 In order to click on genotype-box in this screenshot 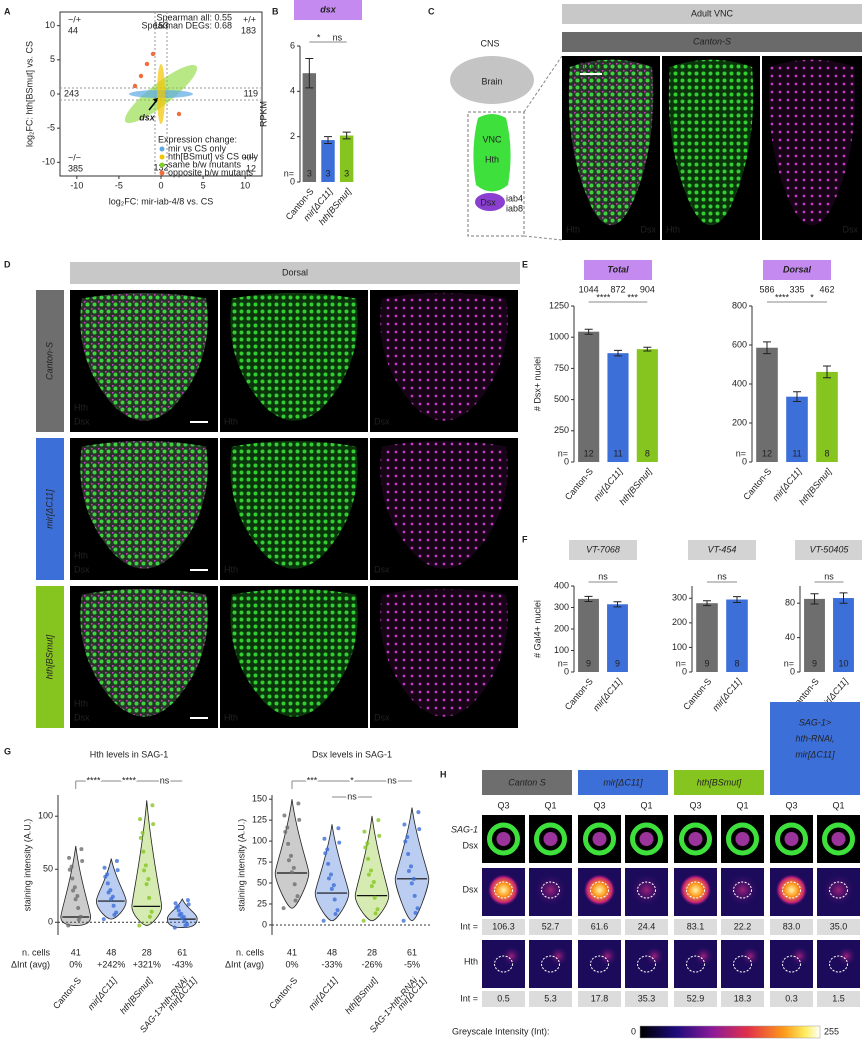, I will do `click(623, 782)`.